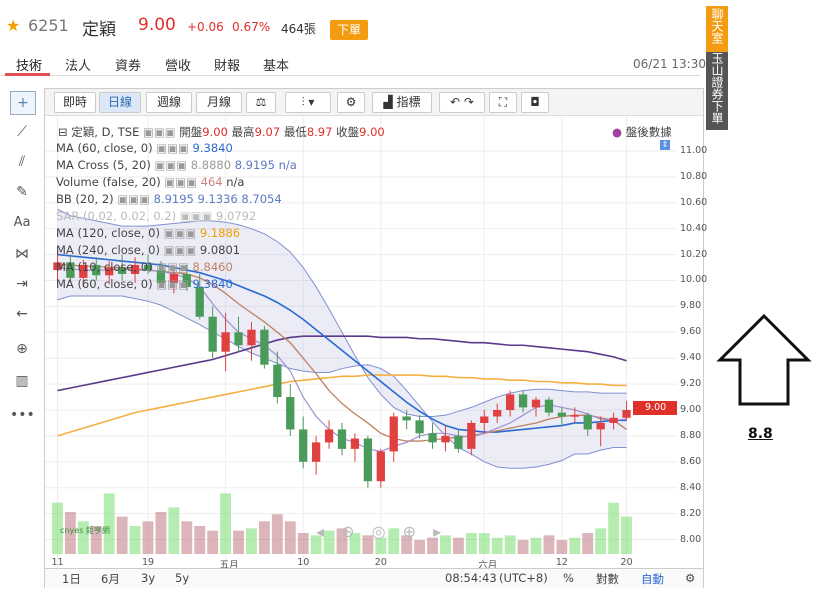 The image size is (830, 600). I want to click on legend-bb-v1: 8.9195, so click(173, 199).